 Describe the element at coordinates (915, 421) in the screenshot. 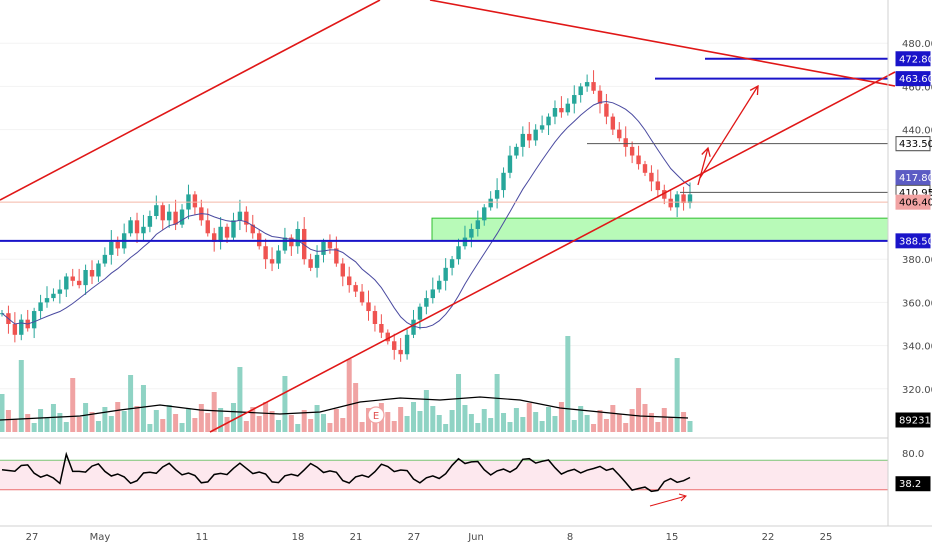

I see `volume-last-tag: 892318` at that location.